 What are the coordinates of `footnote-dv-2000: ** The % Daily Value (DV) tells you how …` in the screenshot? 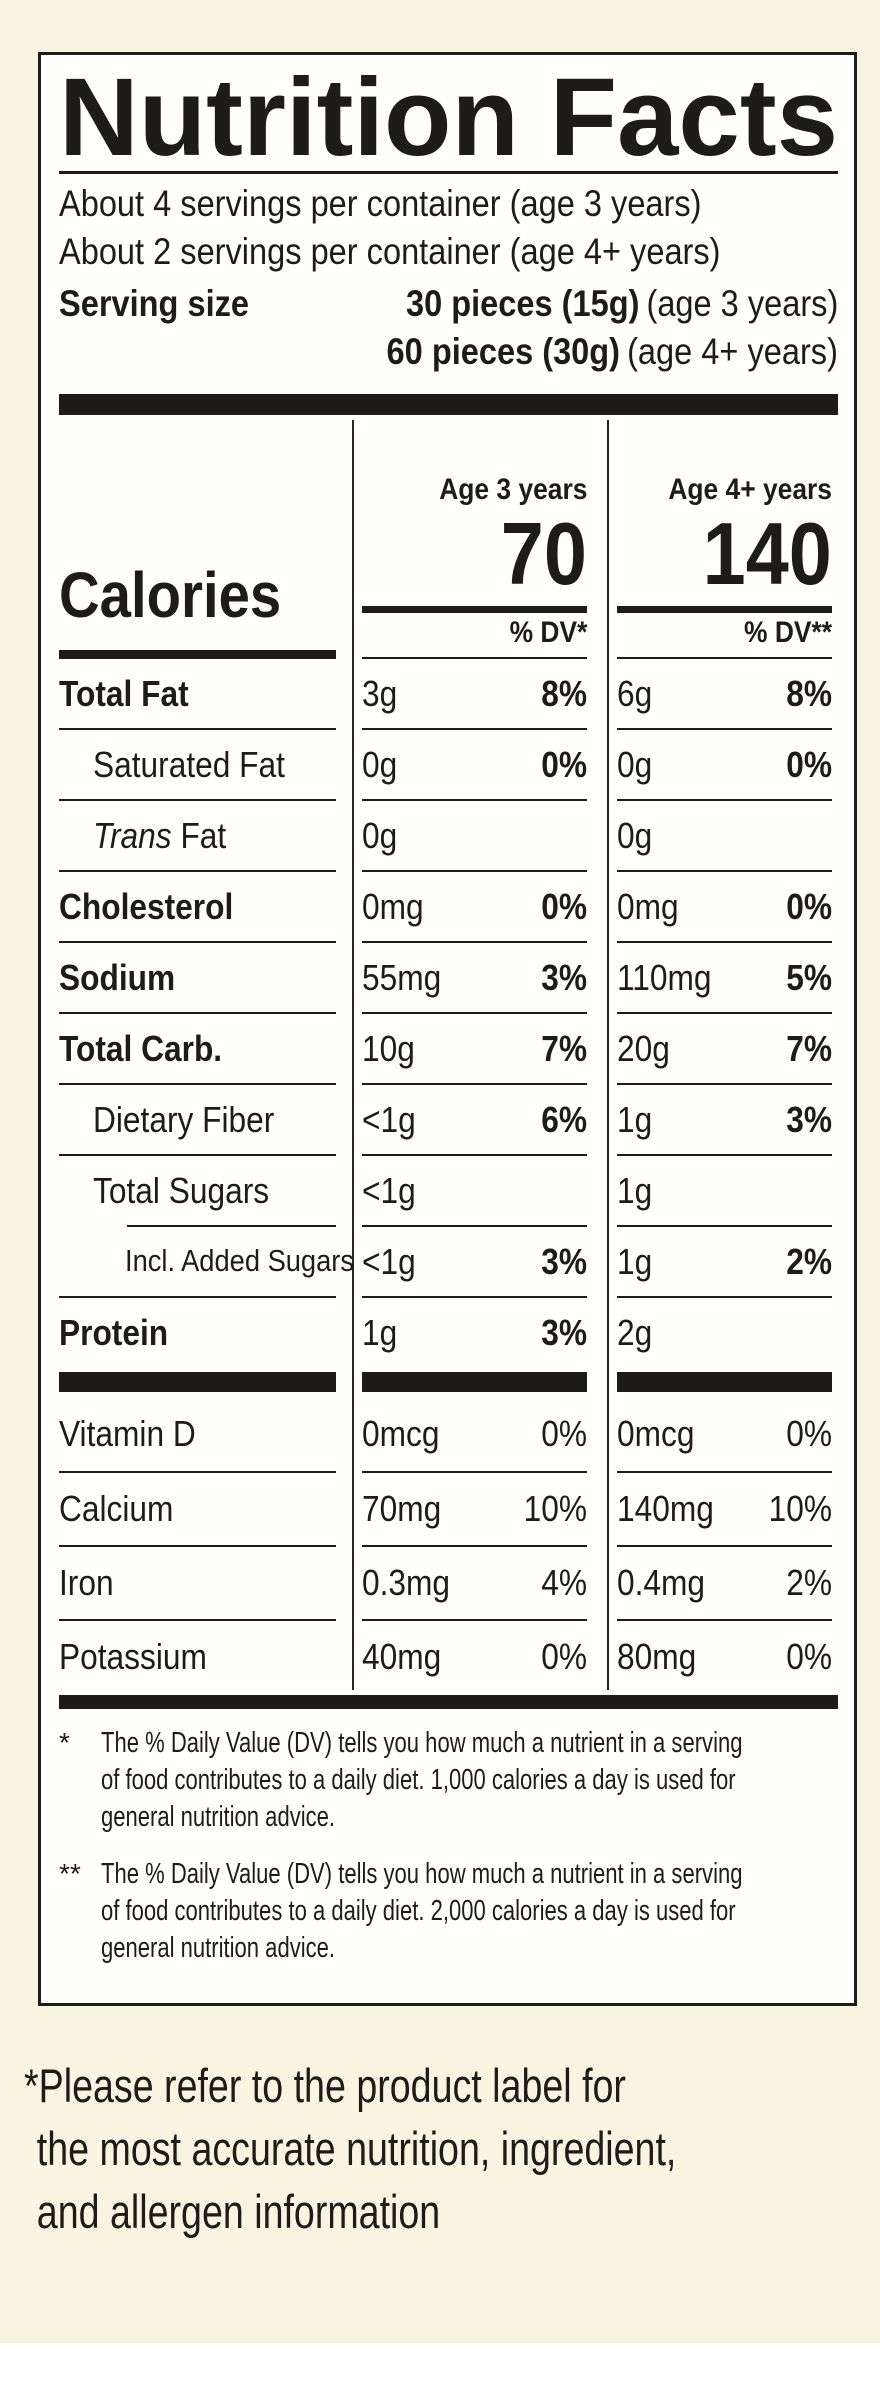 It's located at (448, 1911).